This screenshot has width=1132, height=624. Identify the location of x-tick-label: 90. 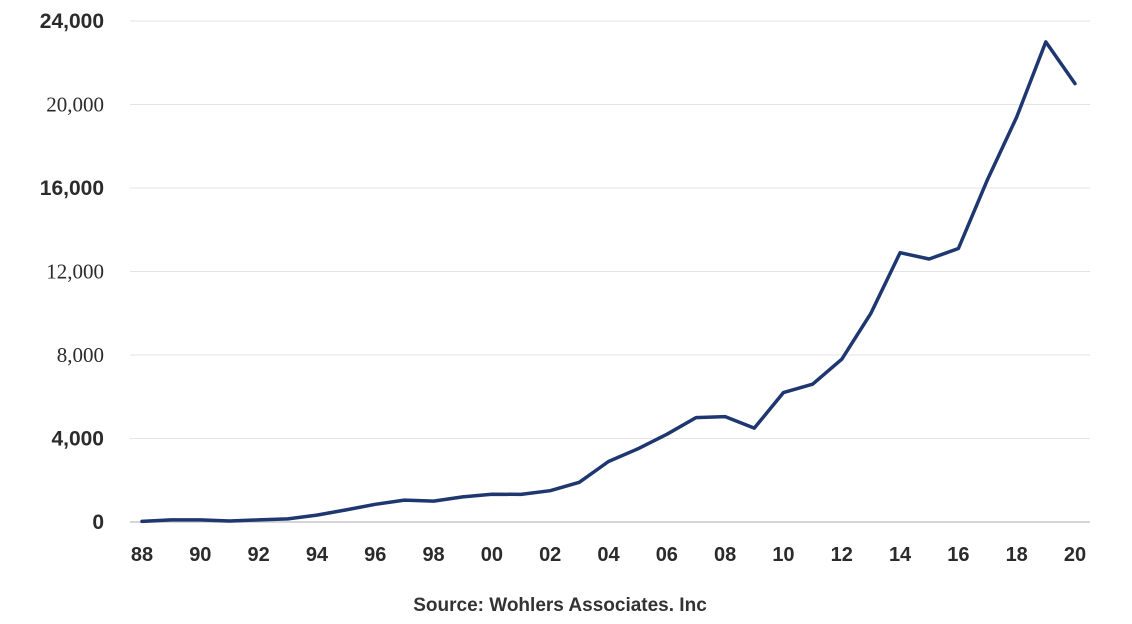
(200, 555).